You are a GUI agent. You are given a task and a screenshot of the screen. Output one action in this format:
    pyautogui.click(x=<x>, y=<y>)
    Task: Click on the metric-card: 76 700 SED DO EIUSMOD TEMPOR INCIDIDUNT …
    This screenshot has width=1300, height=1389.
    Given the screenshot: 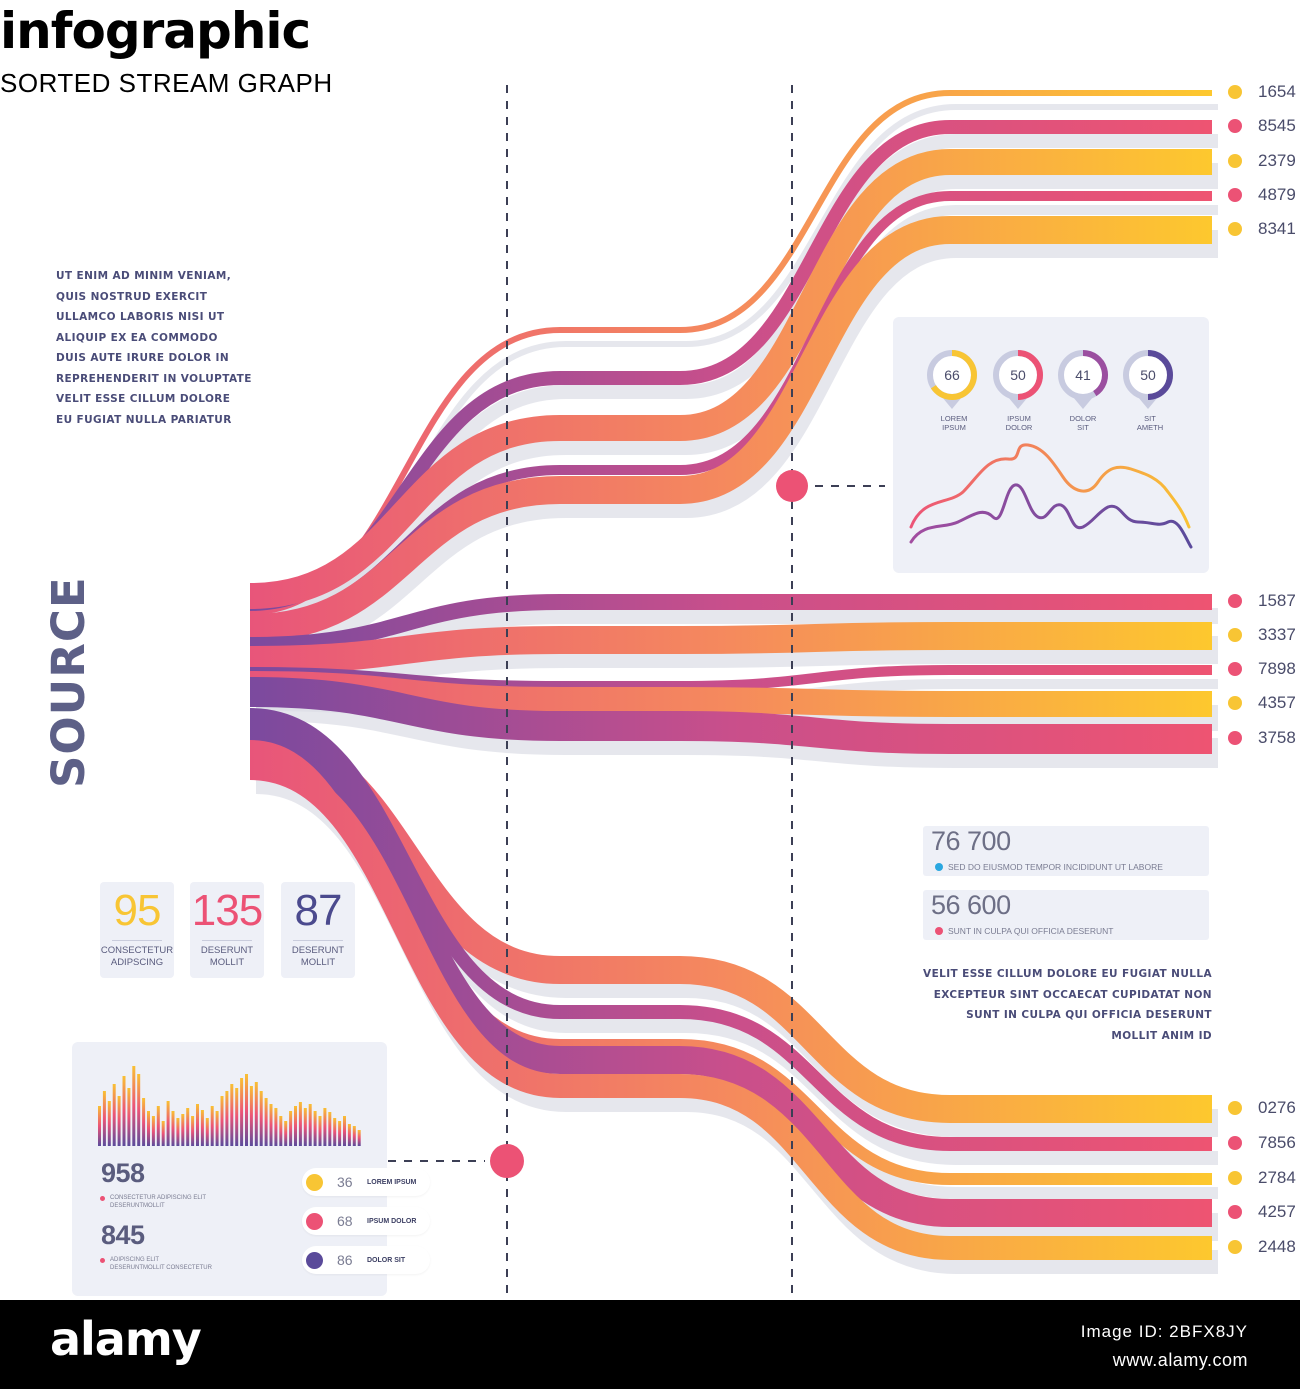 What is the action you would take?
    pyautogui.click(x=1066, y=851)
    